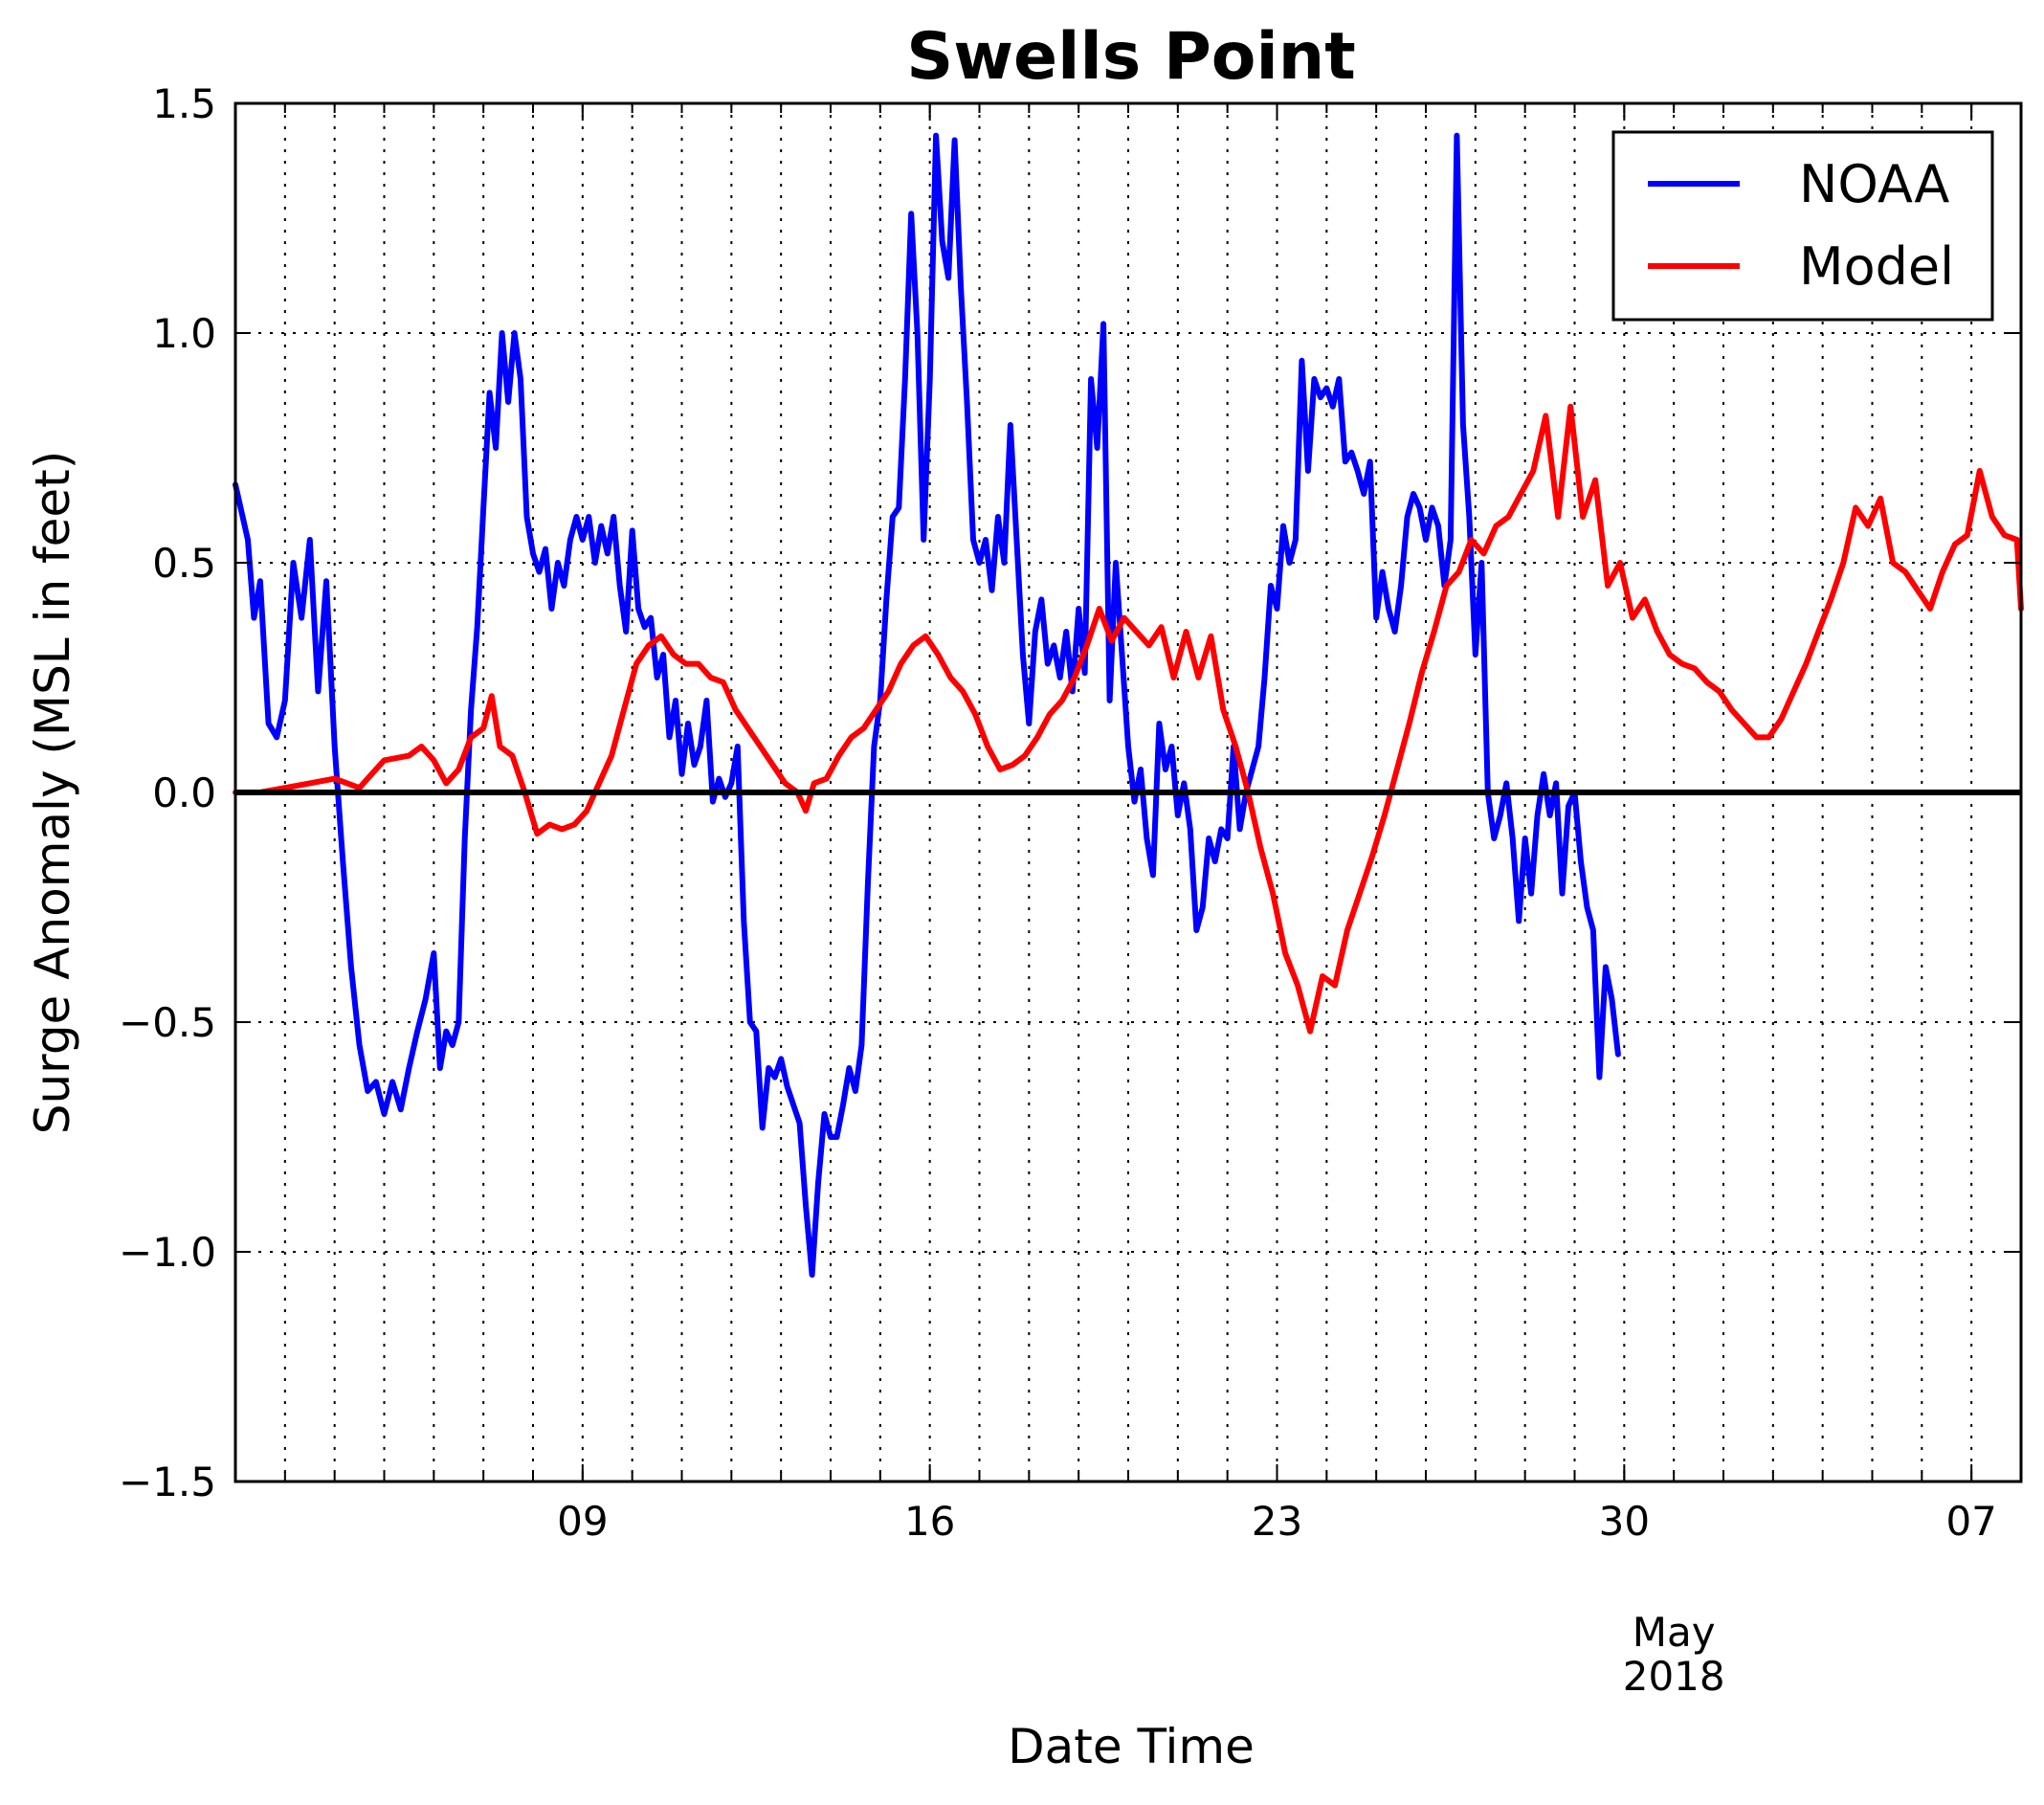 Image resolution: width=2044 pixels, height=1805 pixels. What do you see at coordinates (1674, 1632) in the screenshot?
I see `x-offset-label-month: May` at bounding box center [1674, 1632].